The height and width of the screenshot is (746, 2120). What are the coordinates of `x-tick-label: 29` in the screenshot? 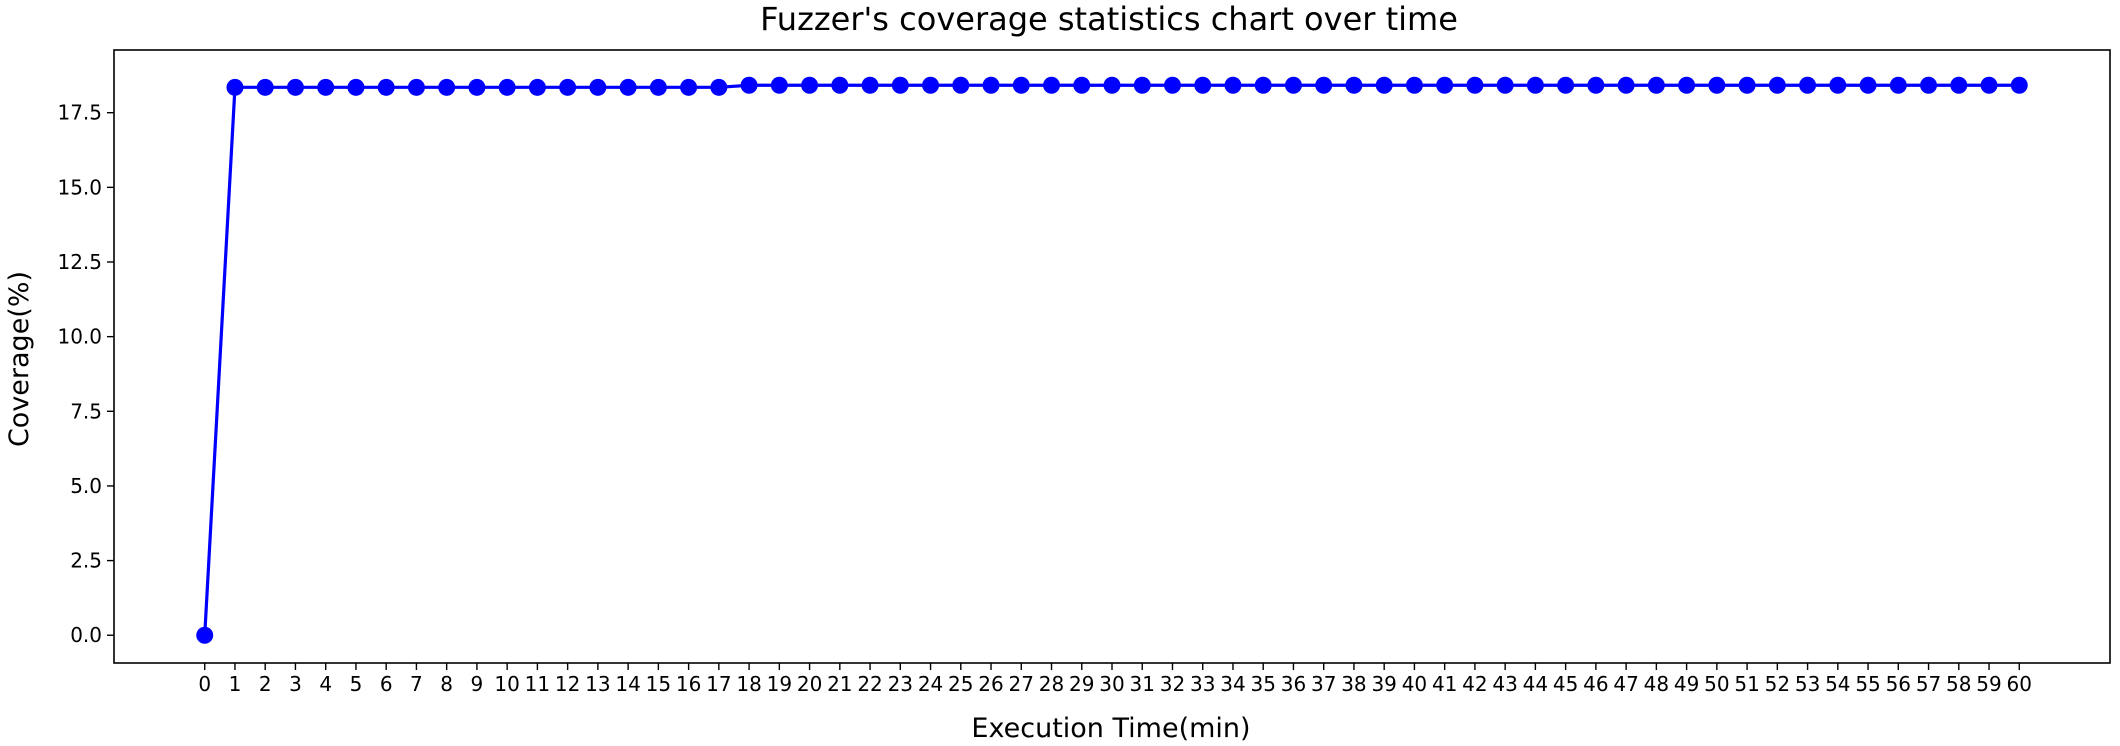 It's located at (1081, 684).